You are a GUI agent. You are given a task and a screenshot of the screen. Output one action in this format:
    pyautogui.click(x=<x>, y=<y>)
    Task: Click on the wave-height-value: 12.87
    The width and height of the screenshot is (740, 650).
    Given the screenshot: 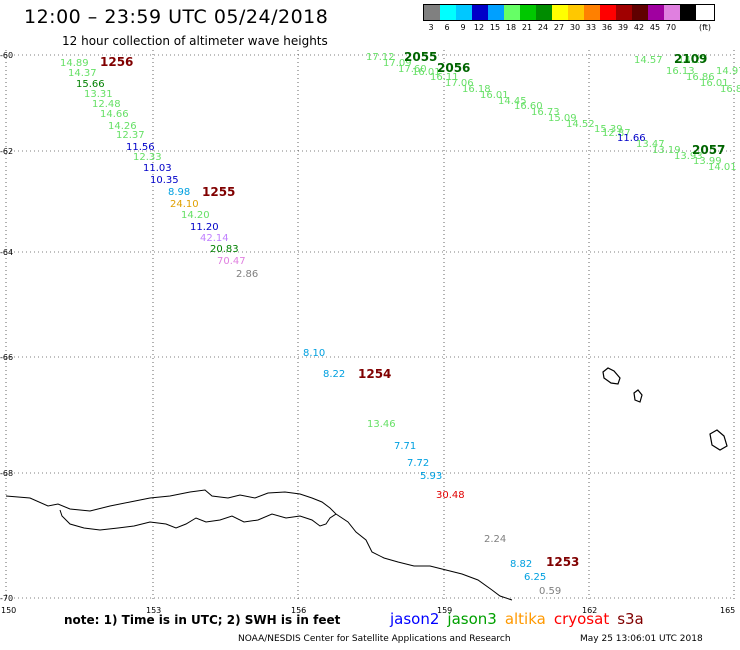 What is the action you would take?
    pyautogui.click(x=616, y=133)
    